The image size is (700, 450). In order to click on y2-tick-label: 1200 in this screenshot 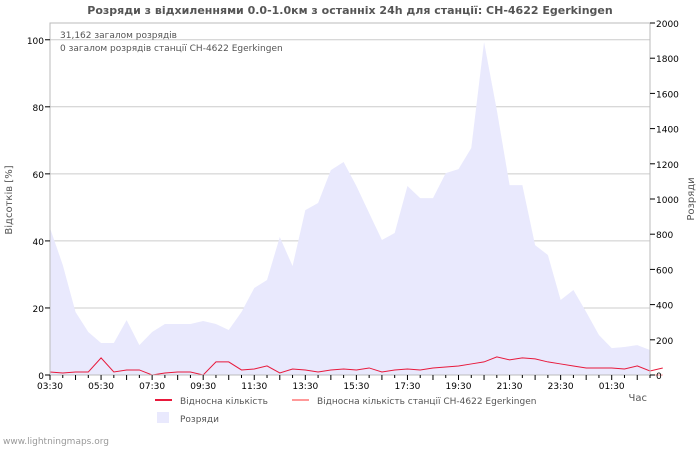, I will do `click(667, 166)`.